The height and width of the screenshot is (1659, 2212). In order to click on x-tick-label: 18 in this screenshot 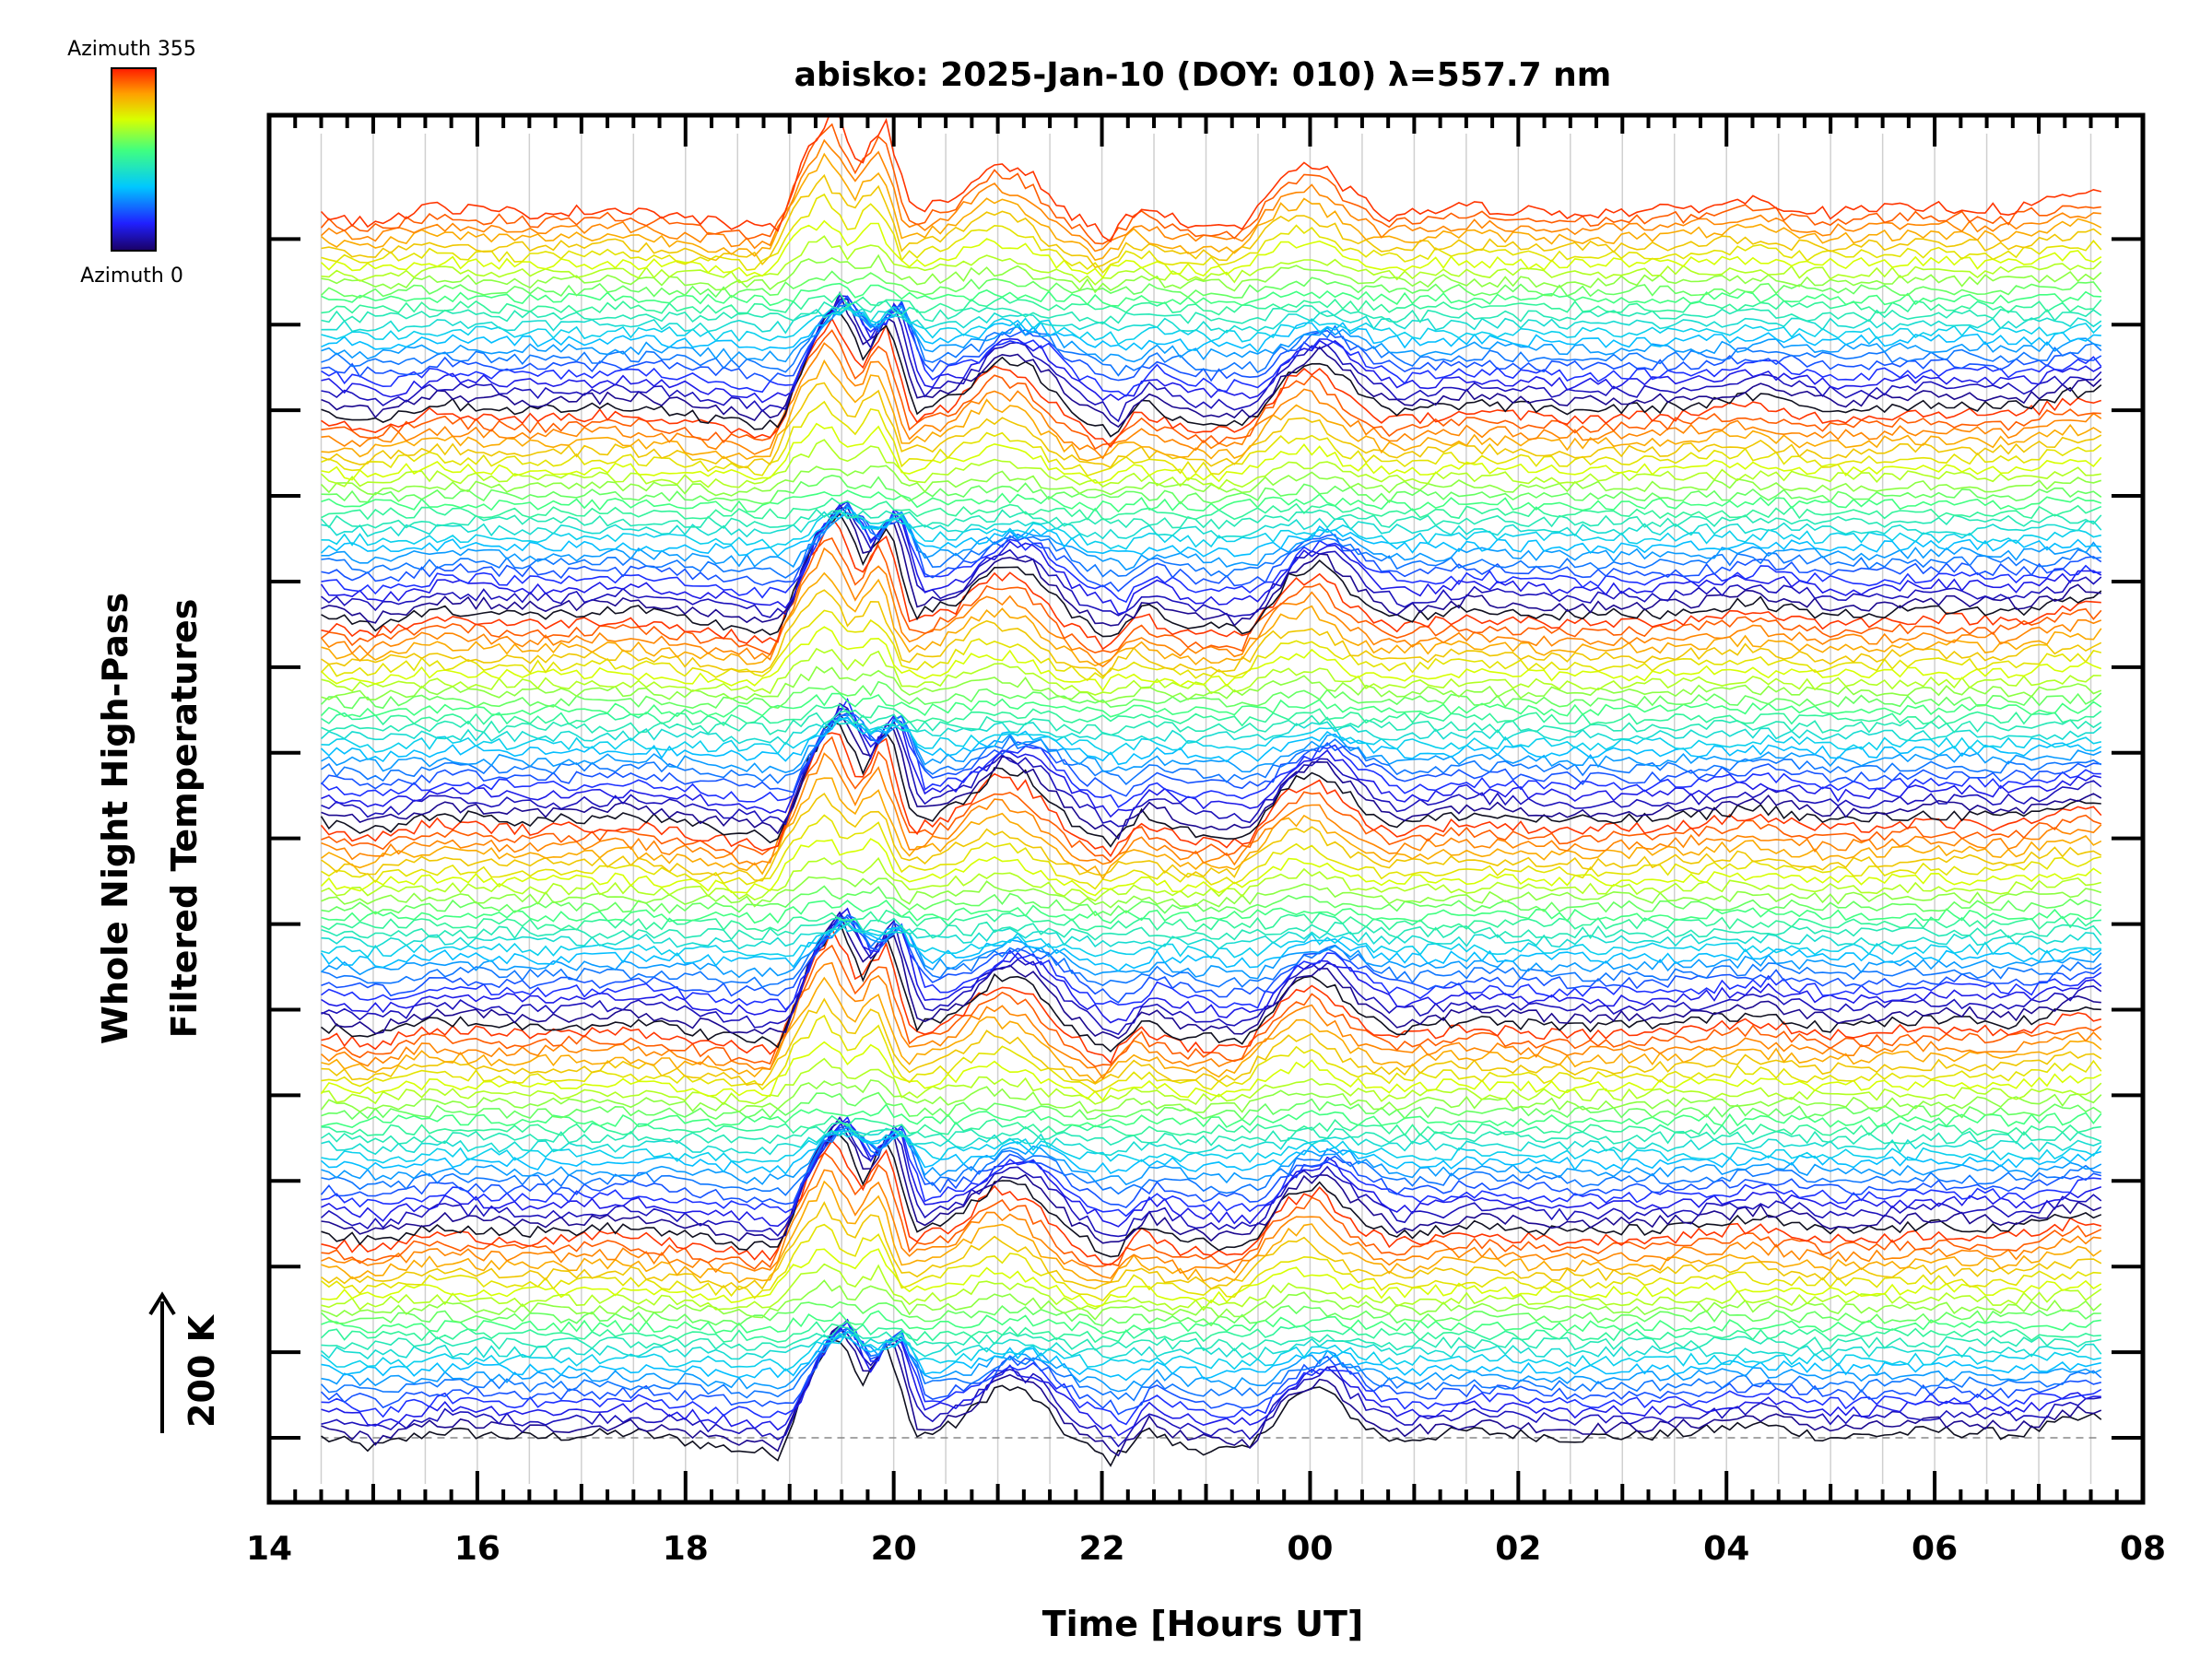, I will do `click(686, 1549)`.